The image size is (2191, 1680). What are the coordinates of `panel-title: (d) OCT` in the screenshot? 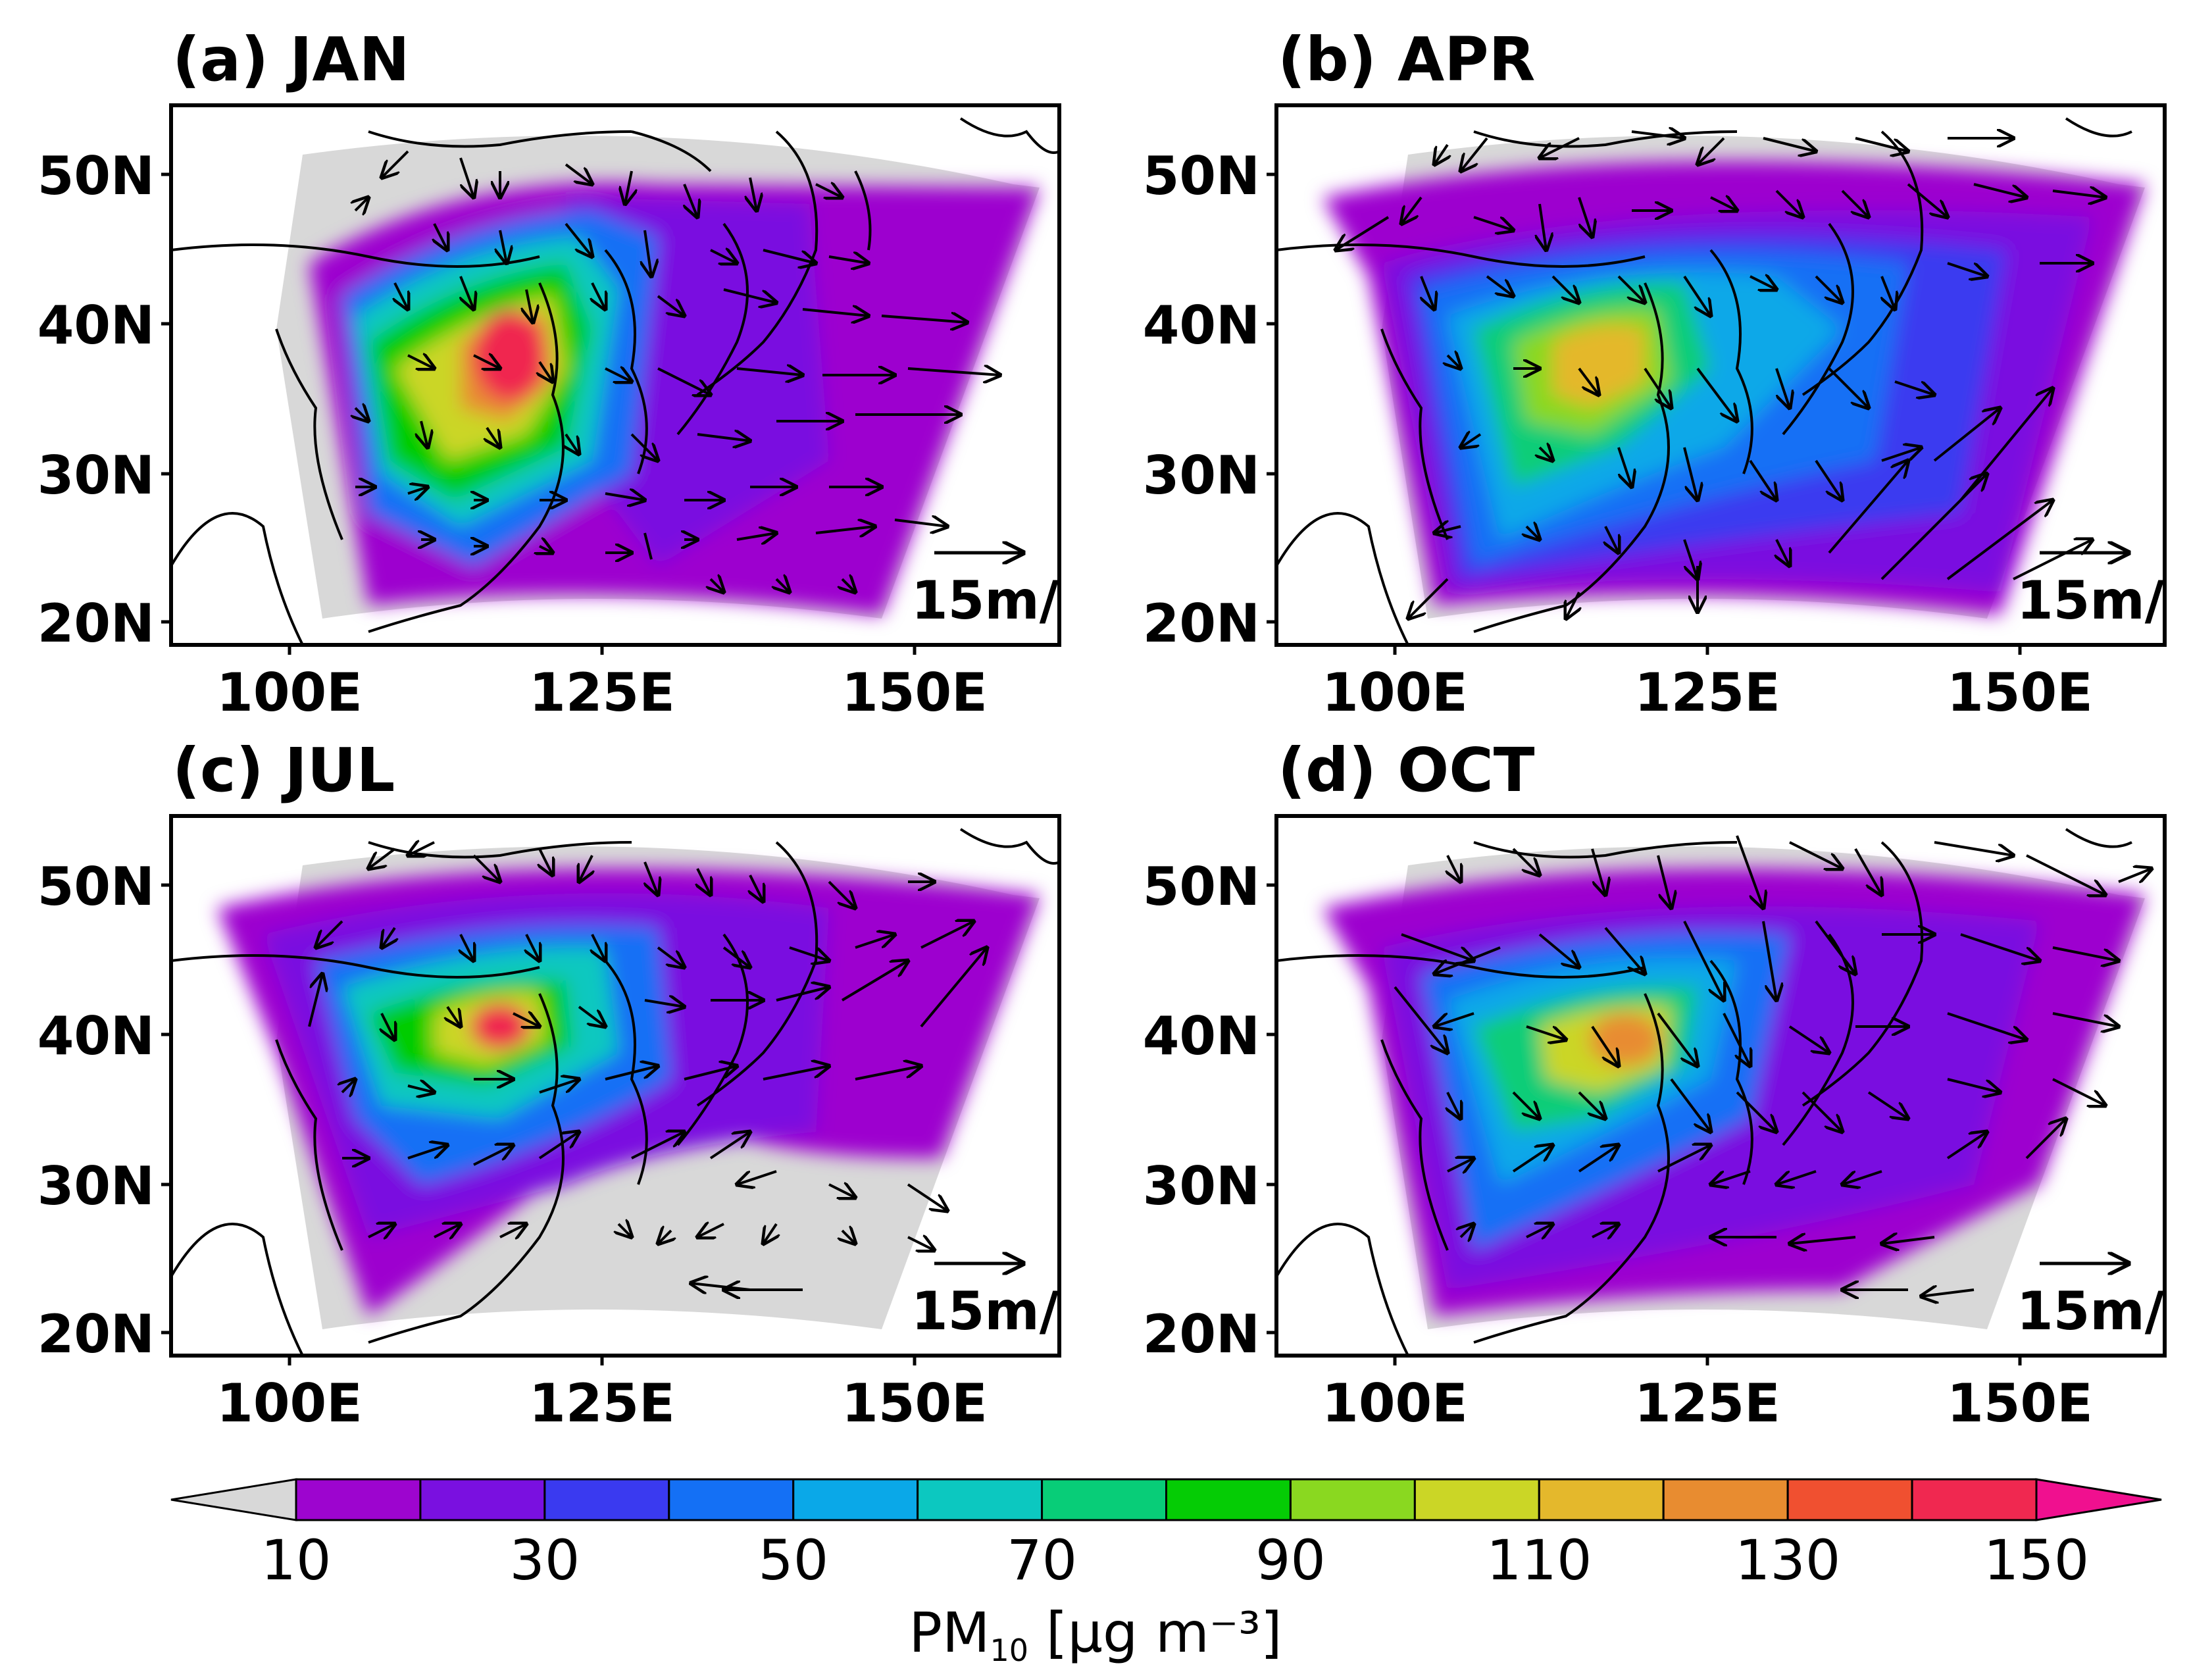 It's located at (1406, 770).